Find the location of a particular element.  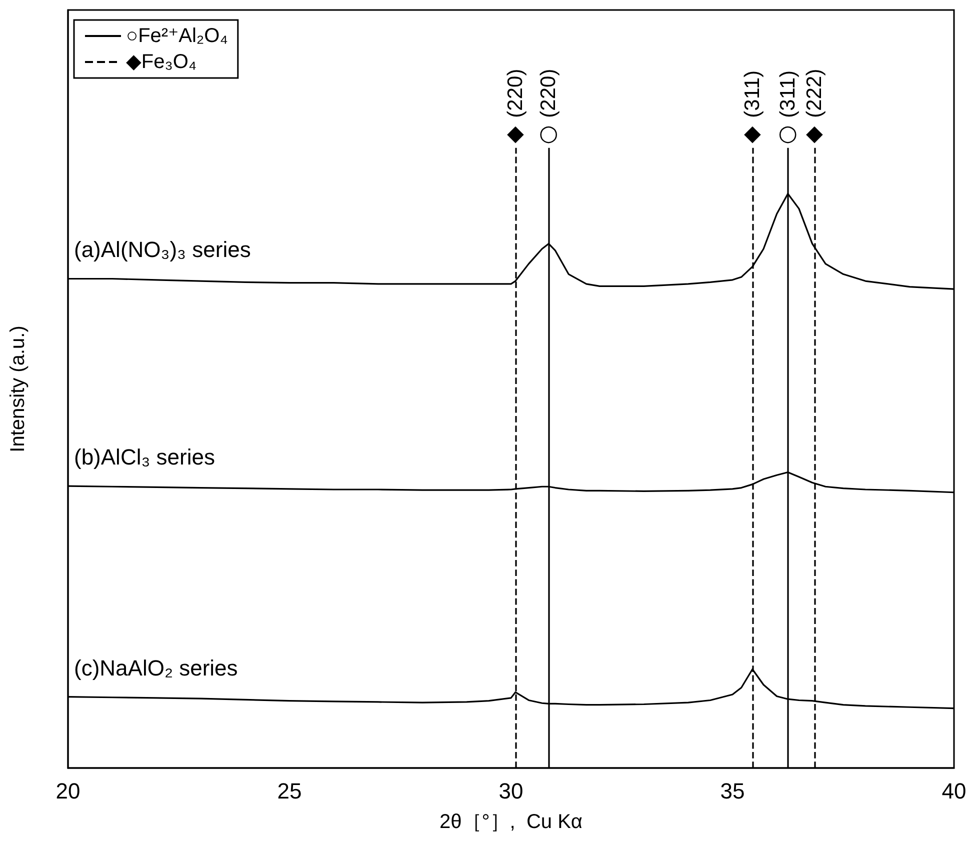

x-tick-label: 35 is located at coordinates (732, 791).